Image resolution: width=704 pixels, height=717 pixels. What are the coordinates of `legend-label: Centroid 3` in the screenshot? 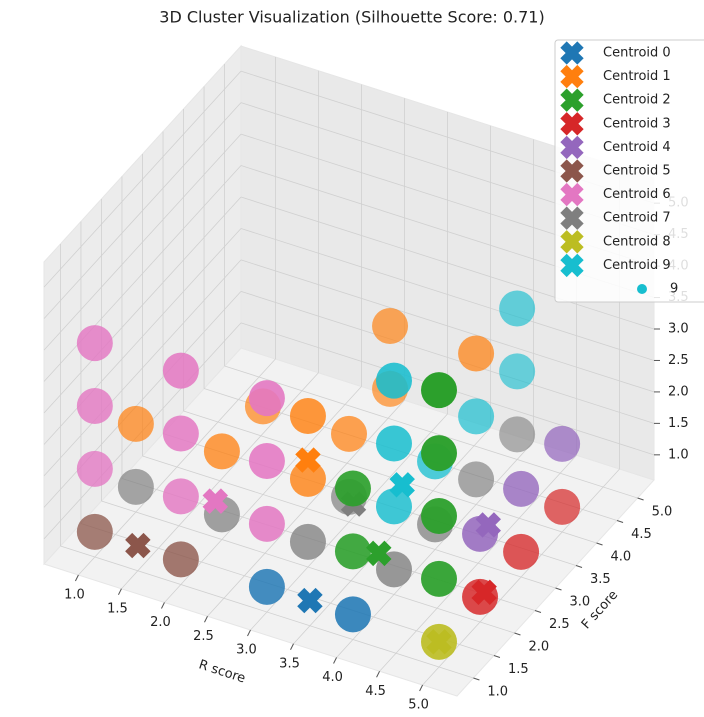 It's located at (637, 123).